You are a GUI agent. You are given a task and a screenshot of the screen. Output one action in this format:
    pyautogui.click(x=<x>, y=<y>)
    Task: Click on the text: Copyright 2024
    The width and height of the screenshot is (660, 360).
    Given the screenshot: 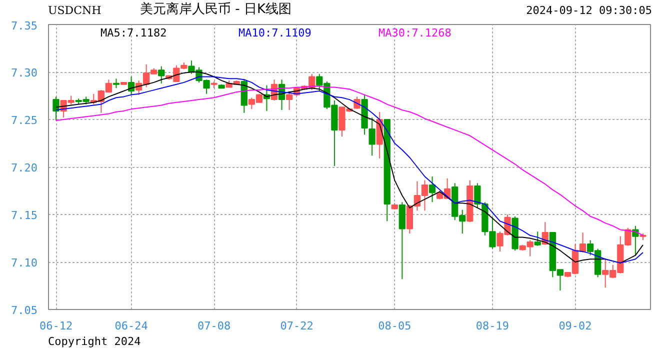 What is the action you would take?
    pyautogui.click(x=94, y=342)
    